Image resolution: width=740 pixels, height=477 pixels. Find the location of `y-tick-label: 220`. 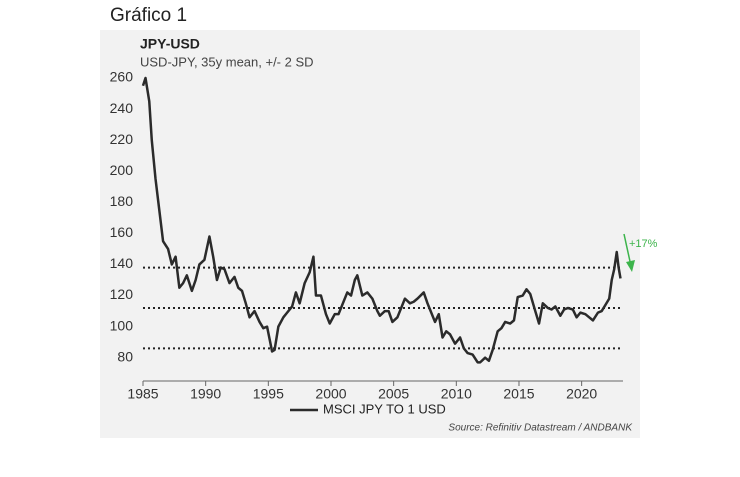

y-tick-label: 220 is located at coordinates (122, 139).